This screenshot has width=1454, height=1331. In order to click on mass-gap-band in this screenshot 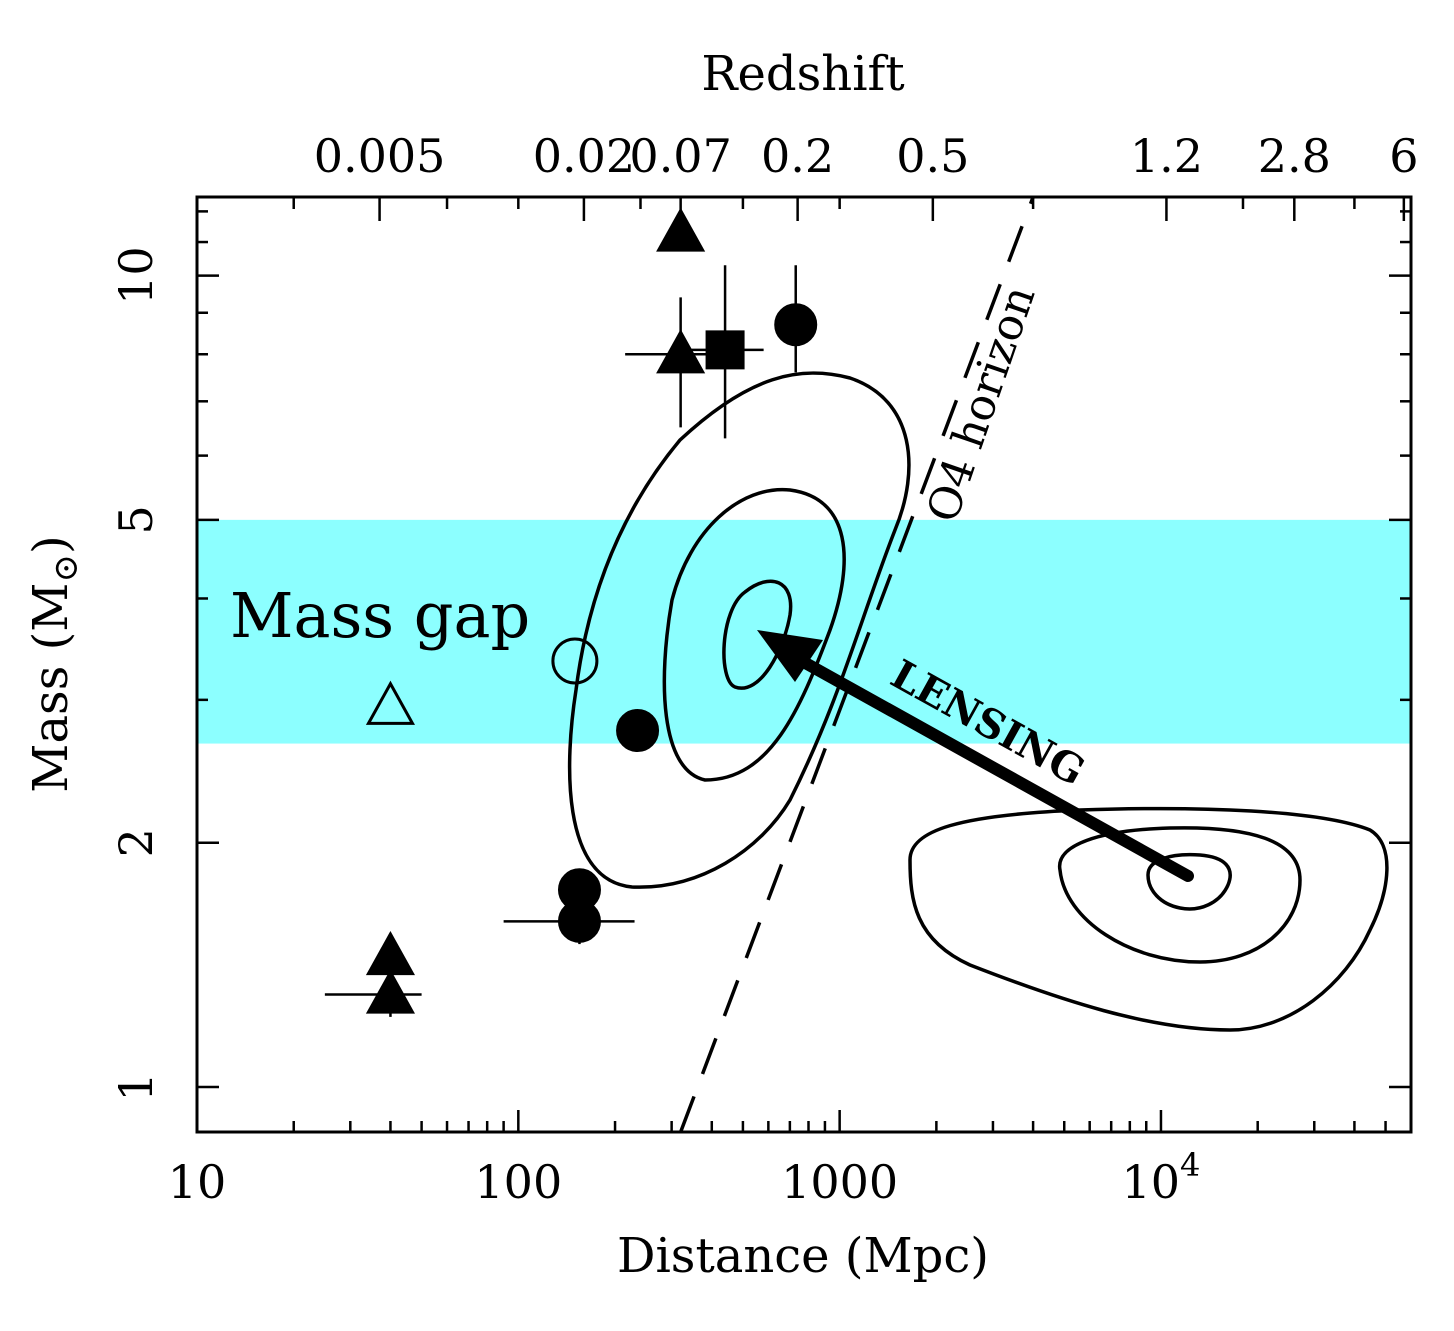, I will do `click(804, 631)`.